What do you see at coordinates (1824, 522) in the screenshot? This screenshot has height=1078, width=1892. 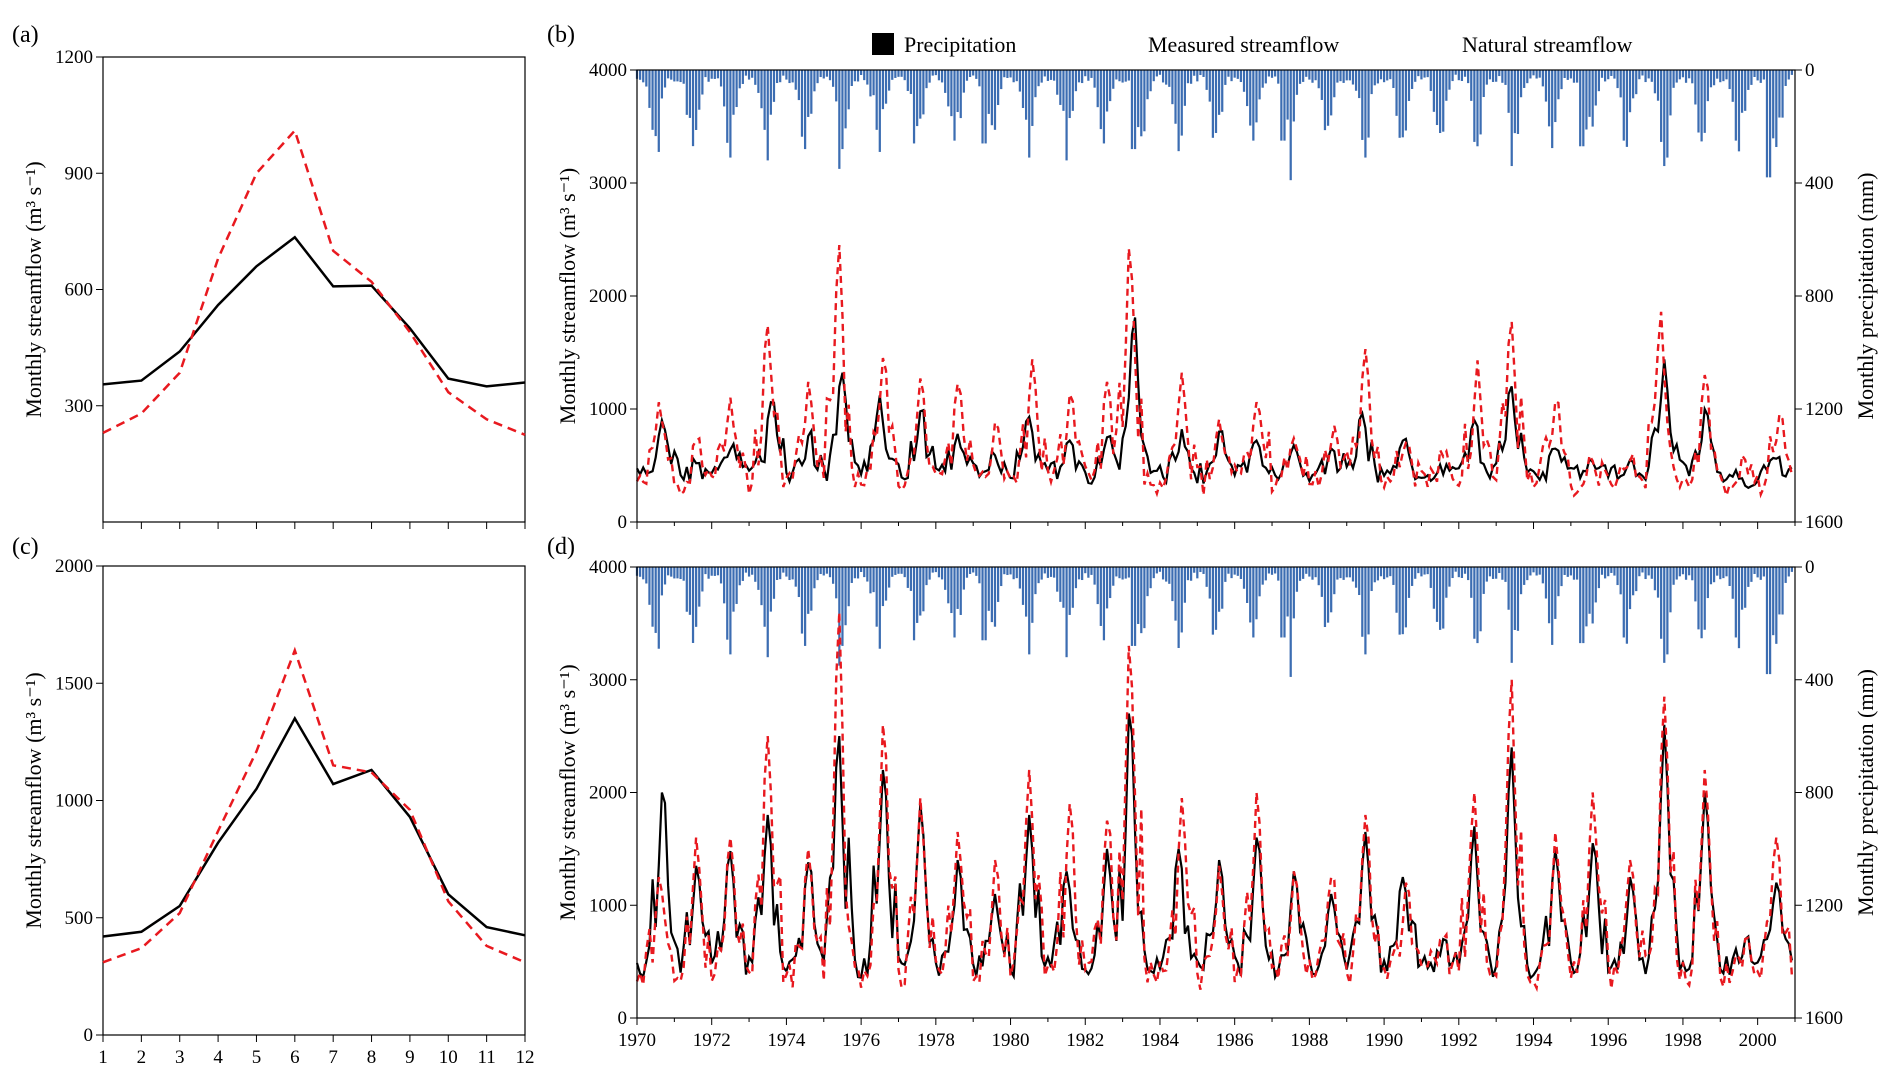 I see `panel-b-y2-tick-label: 1600` at bounding box center [1824, 522].